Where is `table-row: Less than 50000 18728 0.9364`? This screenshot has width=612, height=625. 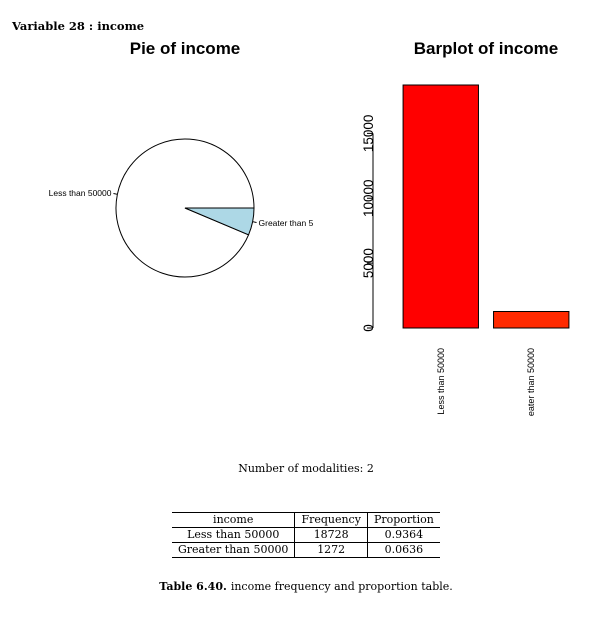 table-row: Less than 50000 18728 0.9364 is located at coordinates (306, 535).